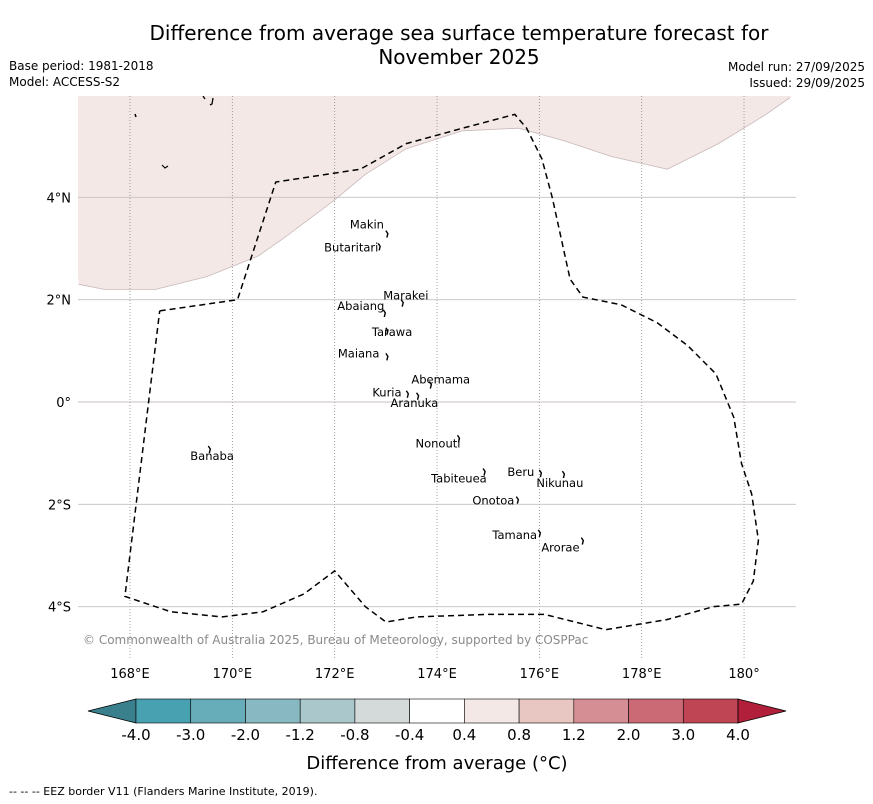 Image resolution: width=873 pixels, height=804 pixels. What do you see at coordinates (540, 674) in the screenshot?
I see `lon-tick-label: 176°E` at bounding box center [540, 674].